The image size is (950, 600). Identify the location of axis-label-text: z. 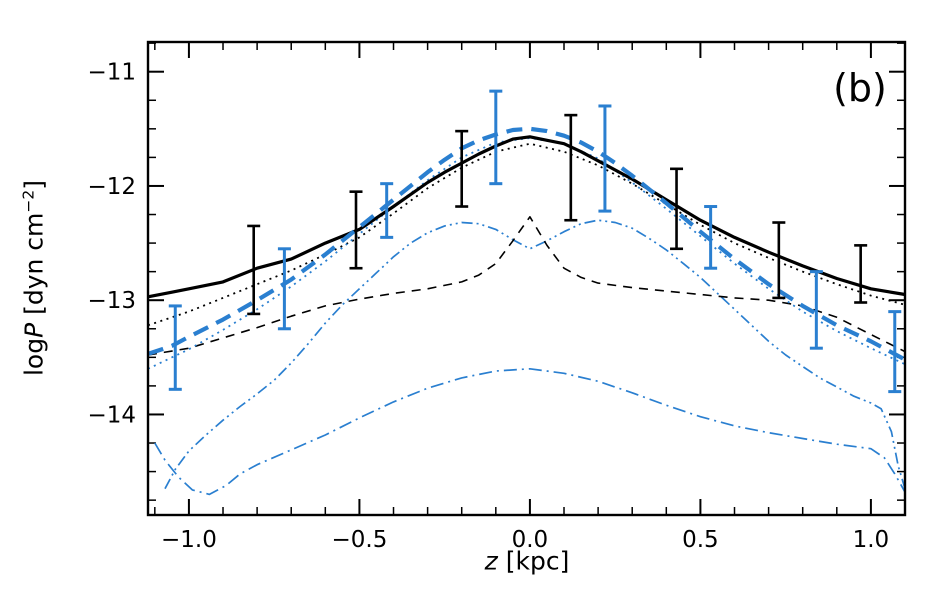
(491, 561).